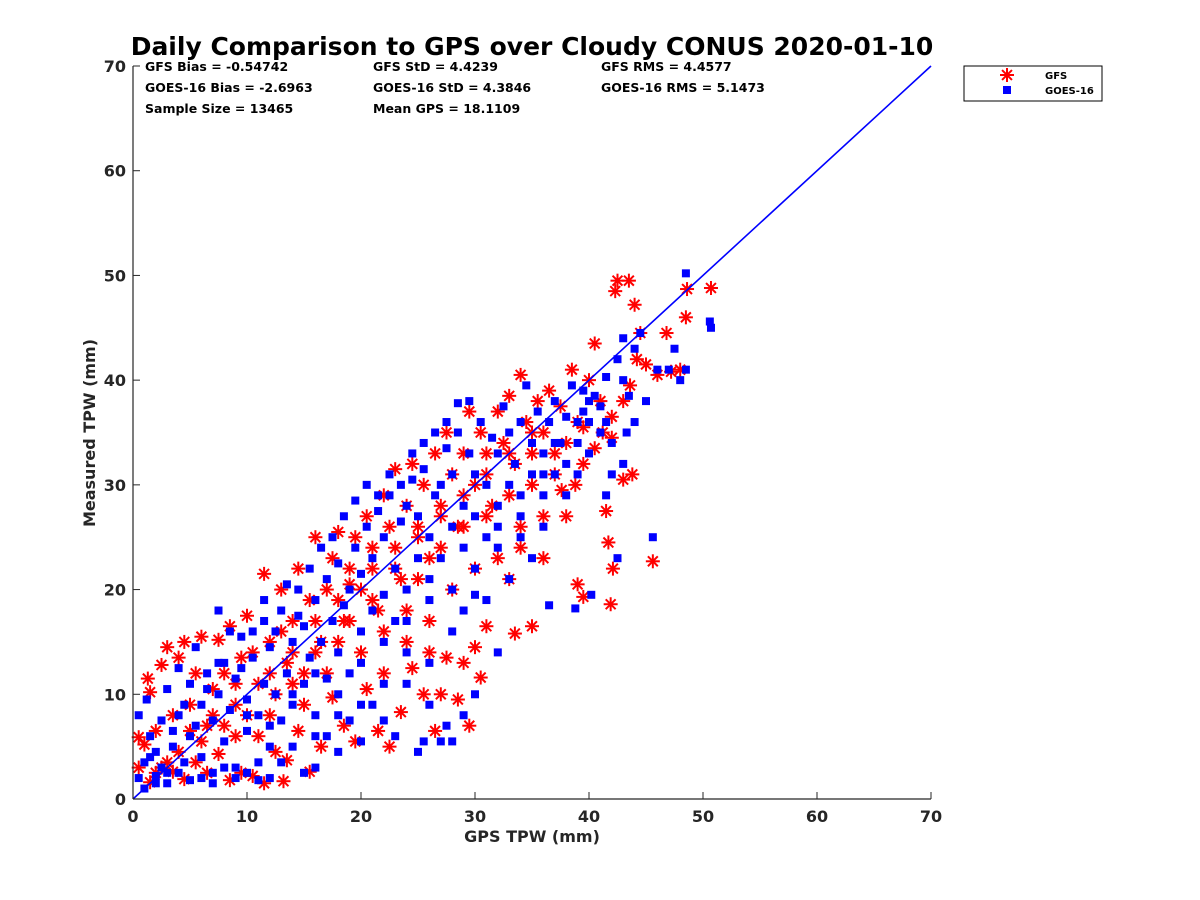 The image size is (1200, 900). I want to click on stat-mean-gps: Mean GPS = 18.1109, so click(446, 108).